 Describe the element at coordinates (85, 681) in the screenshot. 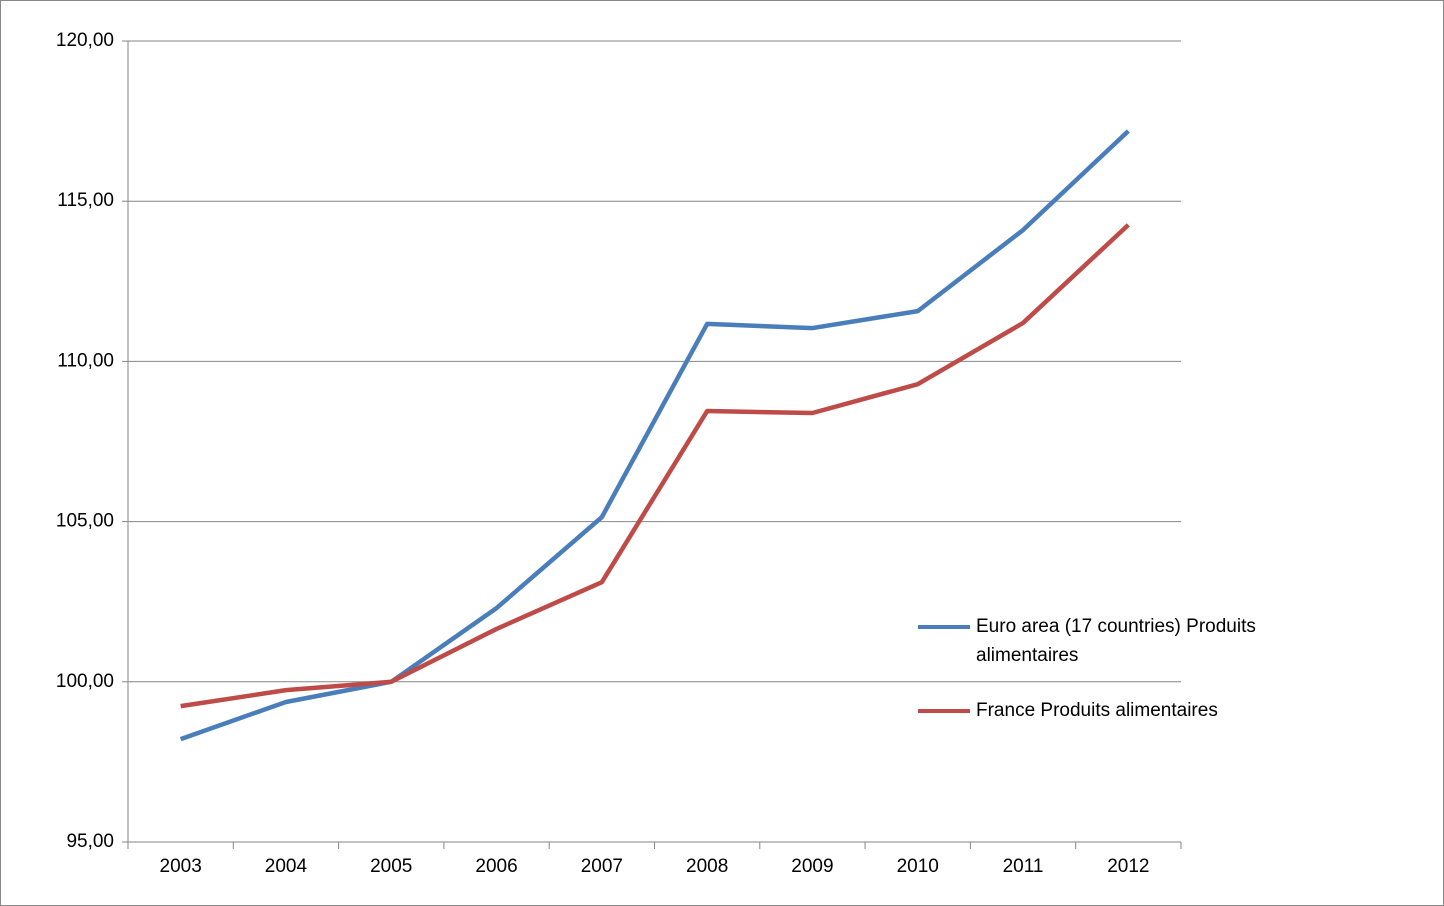

I see `y-tick-label: 100,00` at that location.